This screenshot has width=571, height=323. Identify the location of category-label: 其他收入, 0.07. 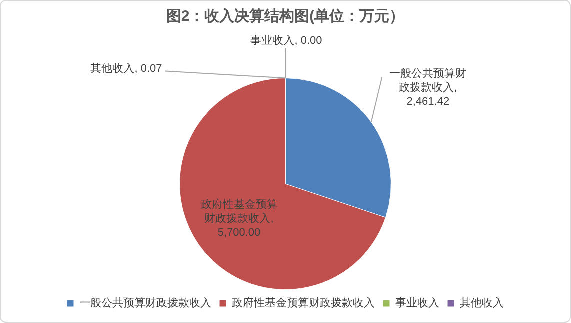
(126, 69).